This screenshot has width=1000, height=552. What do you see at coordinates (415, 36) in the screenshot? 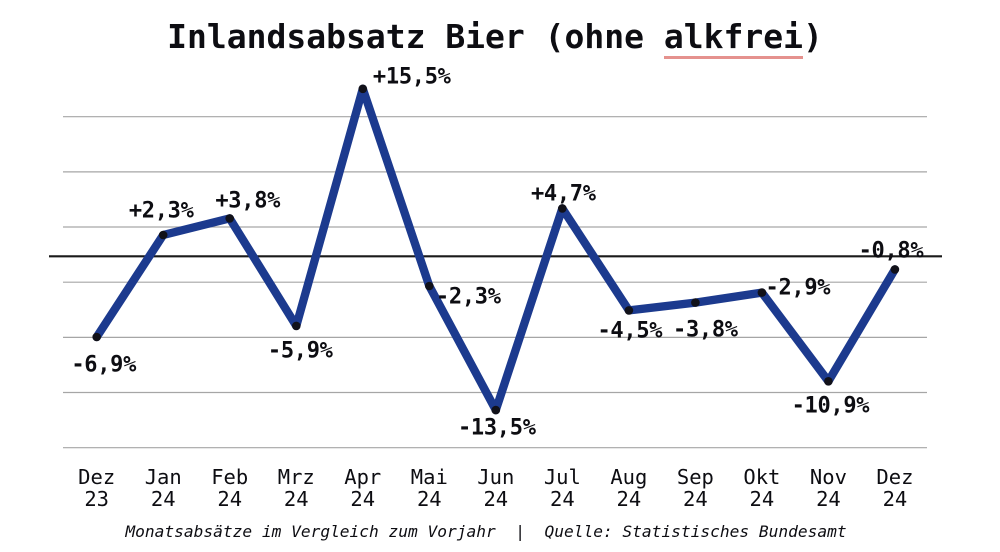
I see `title-text: Inlandsabsatz Bier (ohne` at bounding box center [415, 36].